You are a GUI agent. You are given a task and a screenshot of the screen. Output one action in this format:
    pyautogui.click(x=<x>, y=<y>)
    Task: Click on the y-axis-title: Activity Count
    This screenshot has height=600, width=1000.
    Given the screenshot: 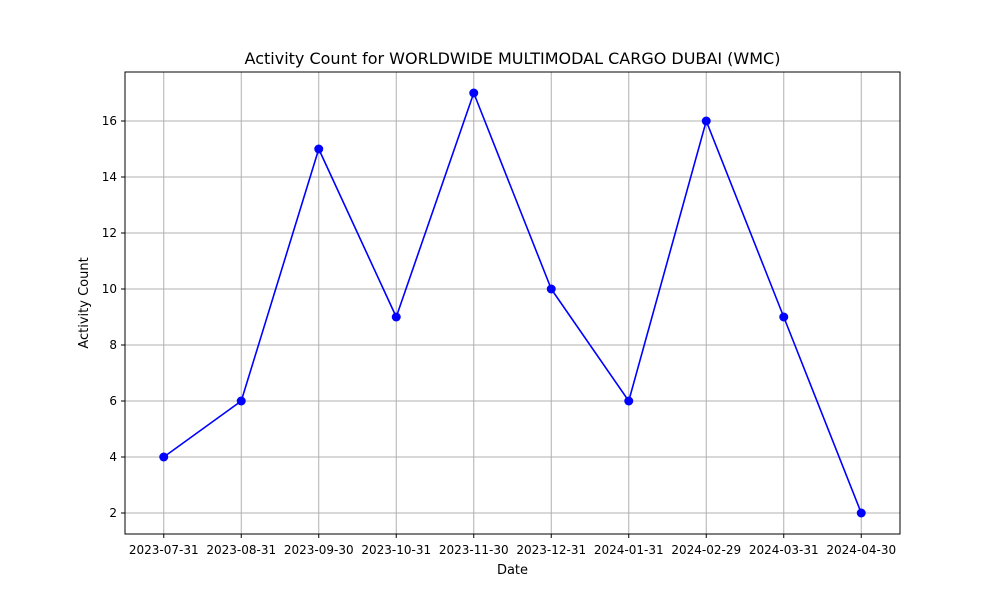 What is the action you would take?
    pyautogui.click(x=84, y=302)
    